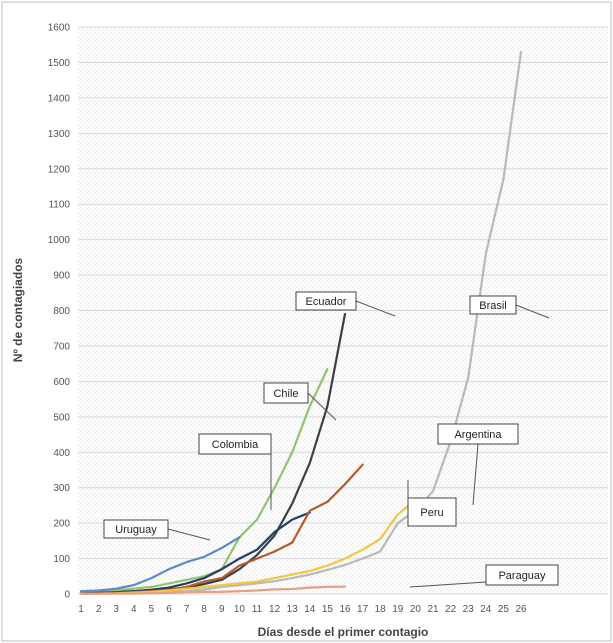  Describe the element at coordinates (275, 609) in the screenshot. I see `x-tick-label: 12` at that location.